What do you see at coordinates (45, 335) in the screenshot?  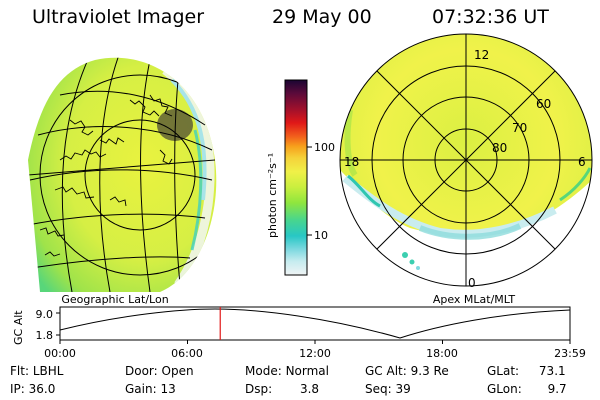 I see `altitude-ytick-1-8: 1.8` at bounding box center [45, 335].